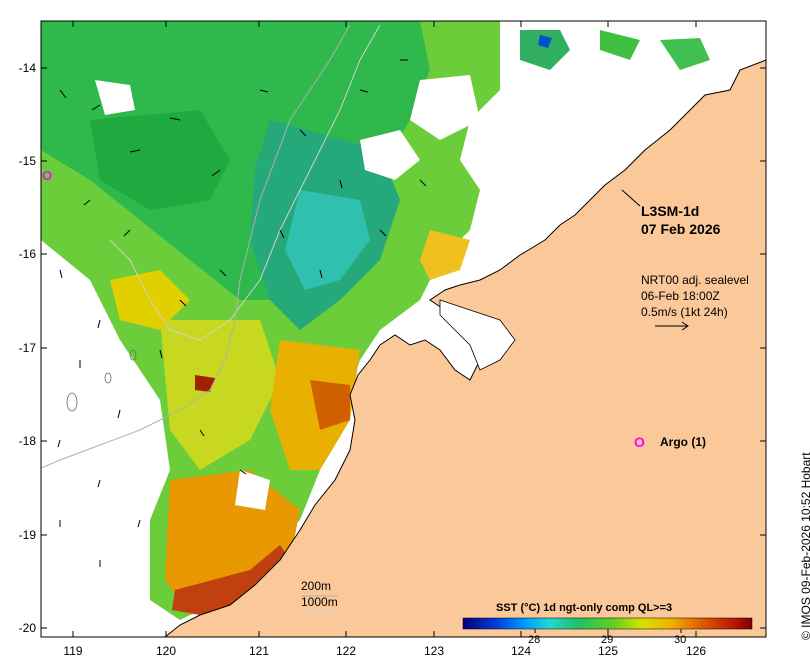 This screenshot has width=810, height=672. Describe the element at coordinates (166, 651) in the screenshot. I see `lon-tick-label: 120` at that location.